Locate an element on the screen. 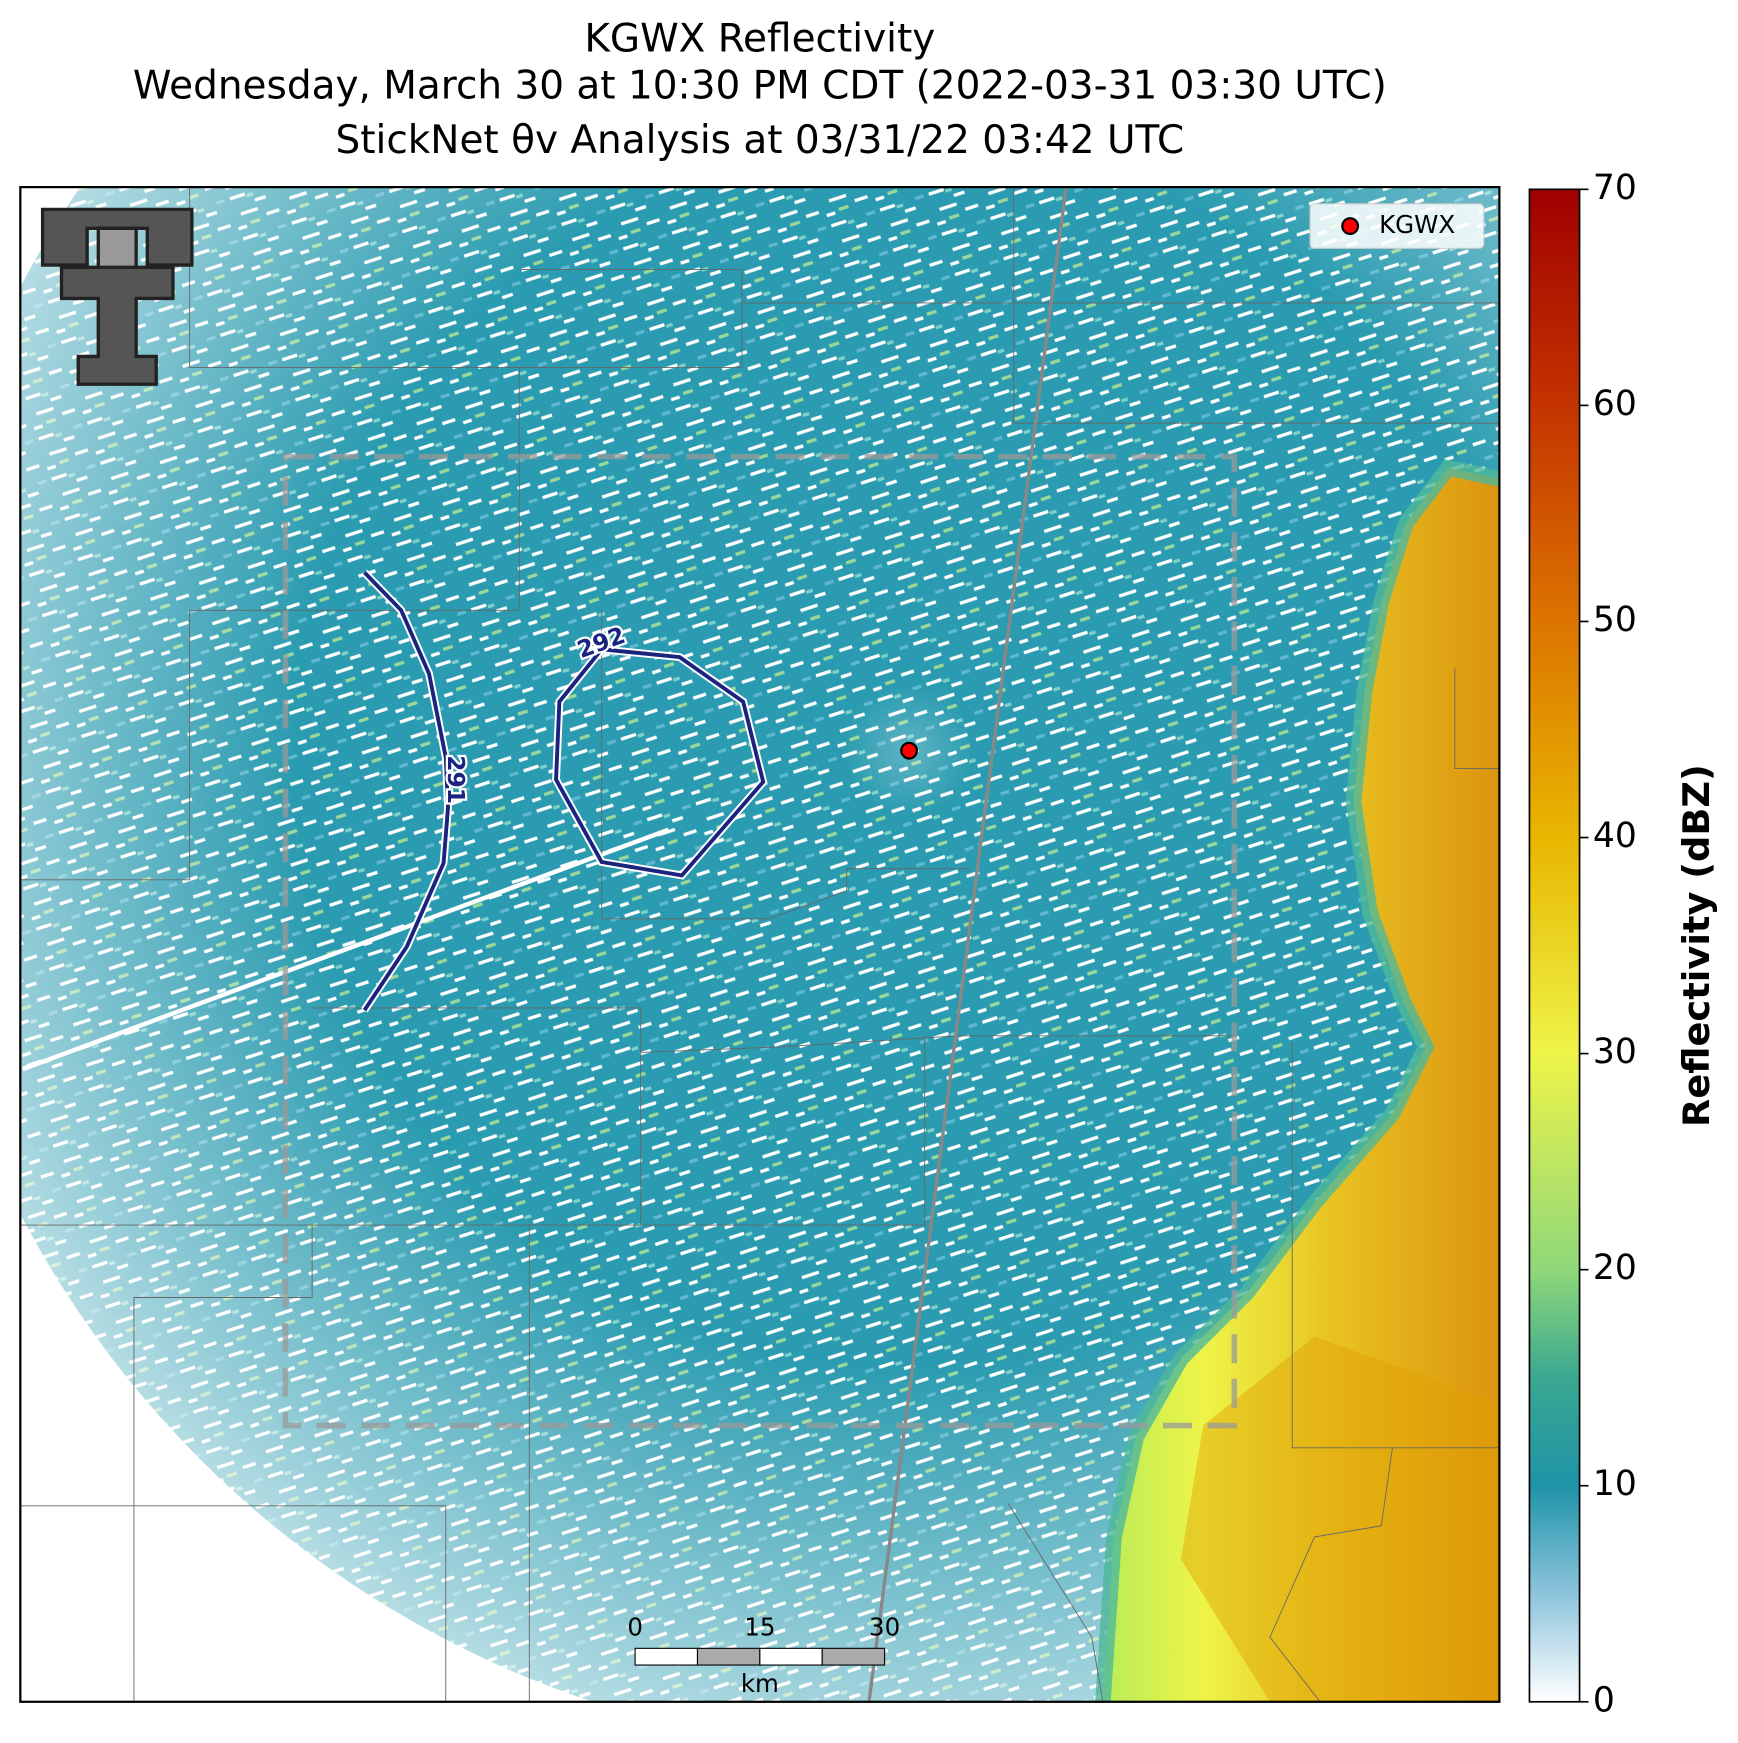  contour-label: 291 is located at coordinates (456, 779).